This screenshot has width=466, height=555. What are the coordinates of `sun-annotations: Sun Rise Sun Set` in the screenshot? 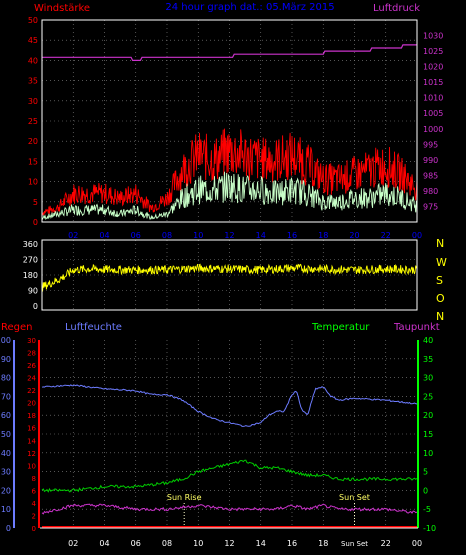 It's located at (268, 510).